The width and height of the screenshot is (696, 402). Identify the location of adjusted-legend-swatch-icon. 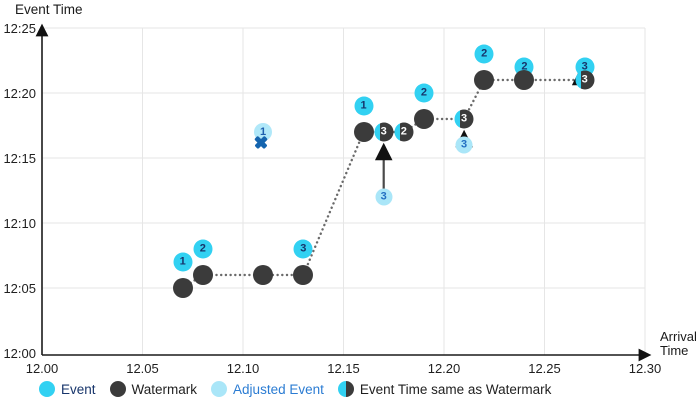
(219, 389).